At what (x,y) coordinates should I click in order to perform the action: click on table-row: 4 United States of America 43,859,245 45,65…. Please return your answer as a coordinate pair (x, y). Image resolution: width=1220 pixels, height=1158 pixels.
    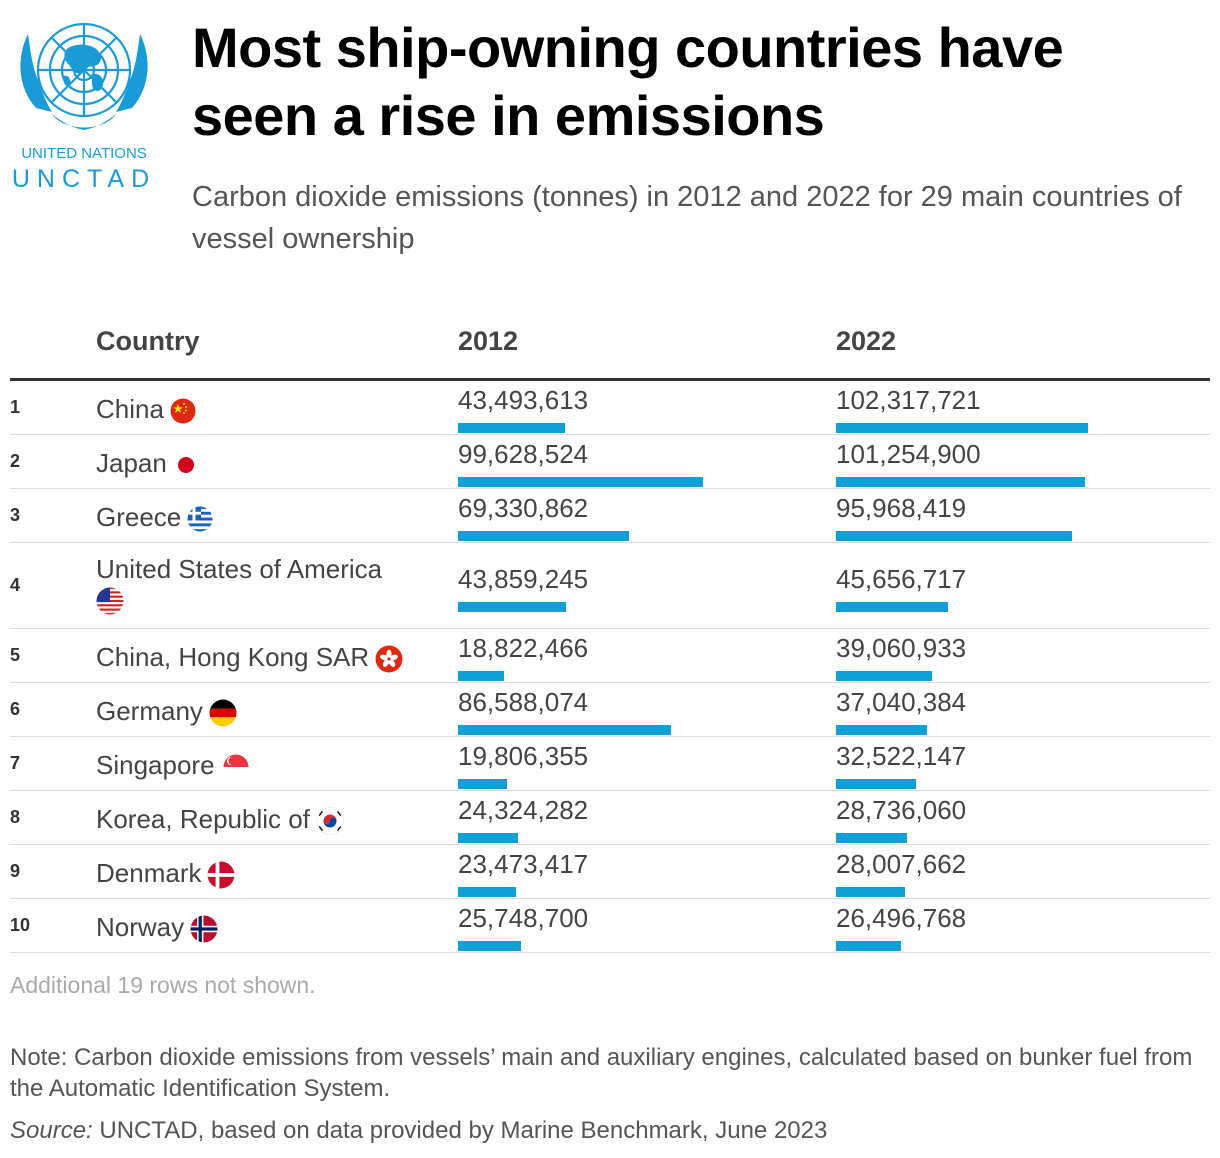
    Looking at the image, I should click on (610, 586).